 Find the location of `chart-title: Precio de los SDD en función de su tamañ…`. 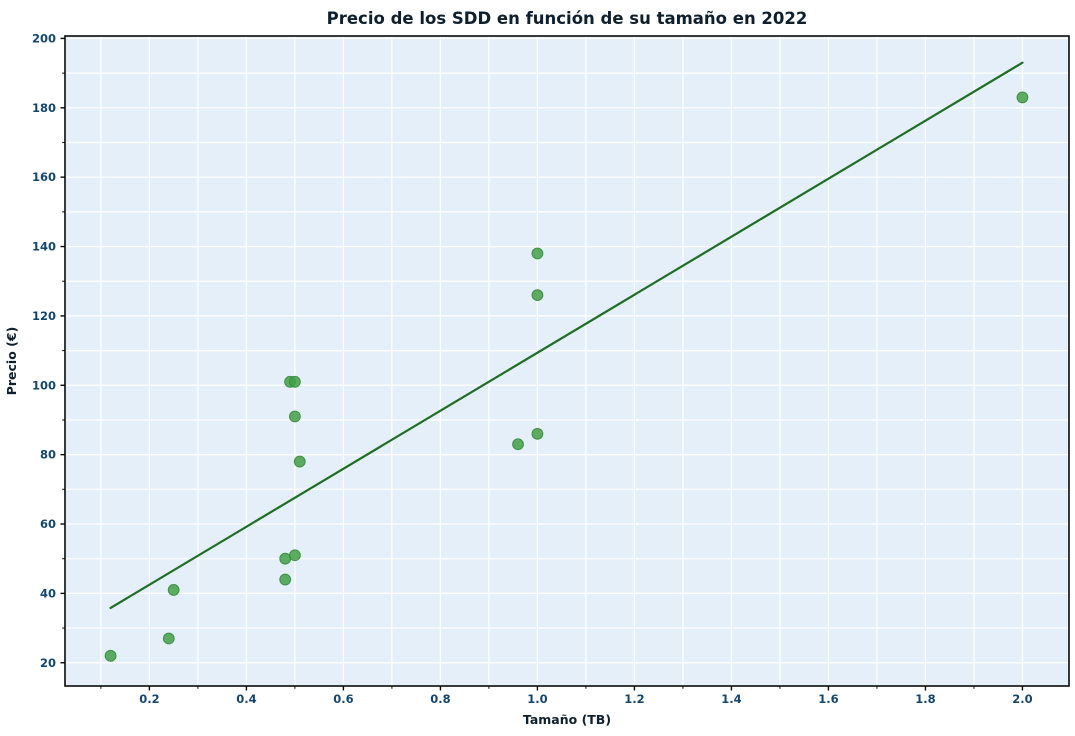

chart-title: Precio de los SDD en función de su tamañ… is located at coordinates (567, 18).